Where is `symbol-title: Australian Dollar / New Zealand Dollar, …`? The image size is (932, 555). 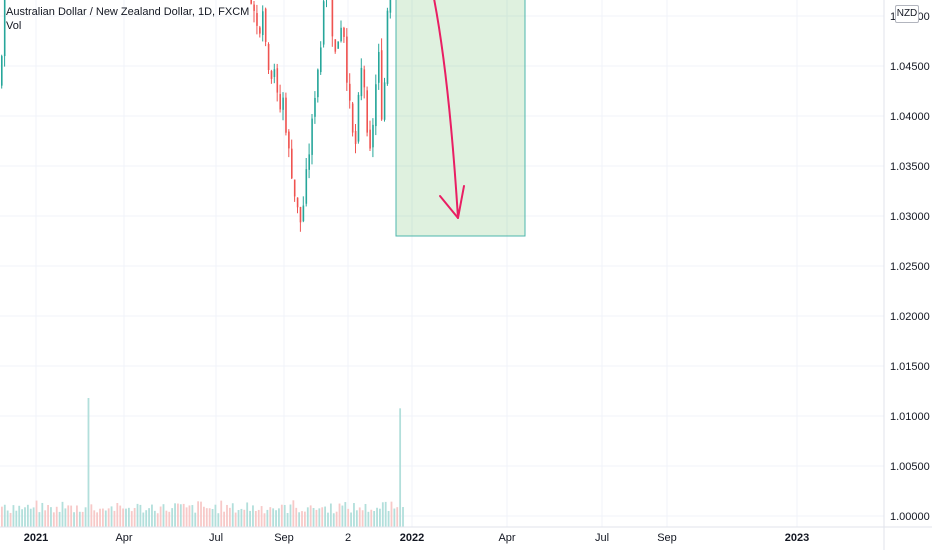
symbol-title: Australian Dollar / New Zealand Dollar, … is located at coordinates (128, 12).